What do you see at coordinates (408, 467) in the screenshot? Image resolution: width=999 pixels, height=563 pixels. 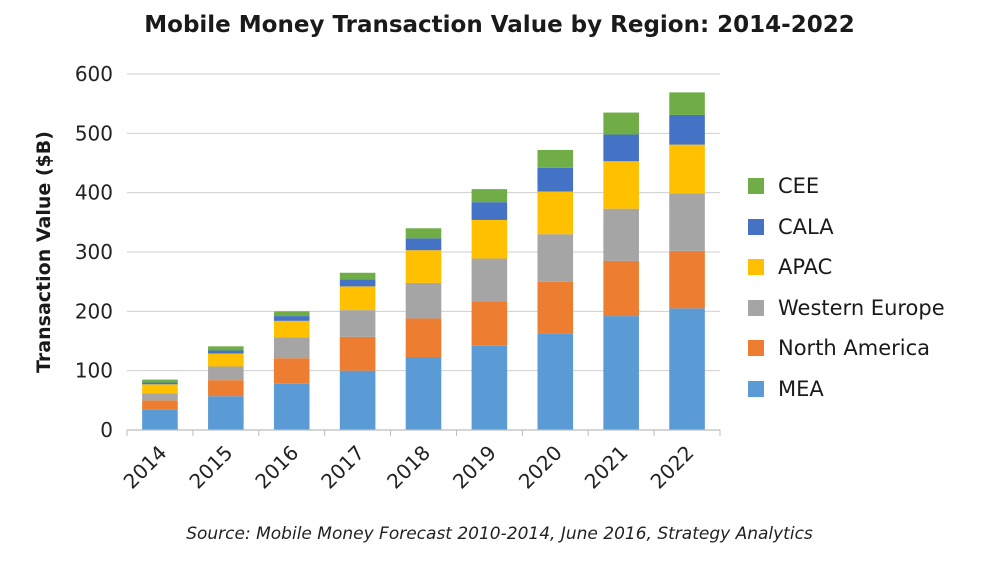 I see `x-tick-label: 2018` at bounding box center [408, 467].